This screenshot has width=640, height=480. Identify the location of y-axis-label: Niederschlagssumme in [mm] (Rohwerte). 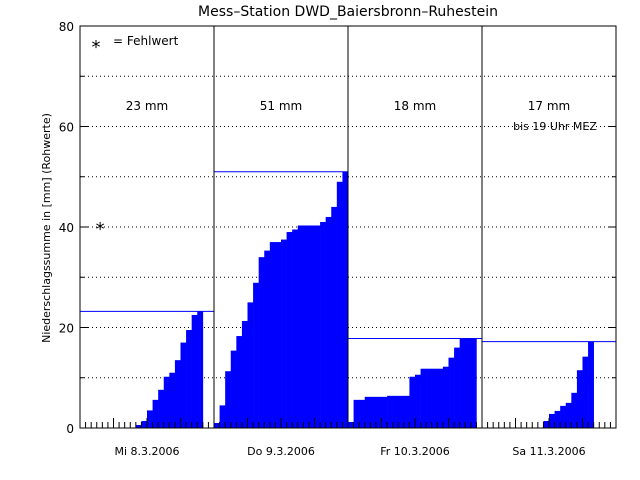
(46, 228).